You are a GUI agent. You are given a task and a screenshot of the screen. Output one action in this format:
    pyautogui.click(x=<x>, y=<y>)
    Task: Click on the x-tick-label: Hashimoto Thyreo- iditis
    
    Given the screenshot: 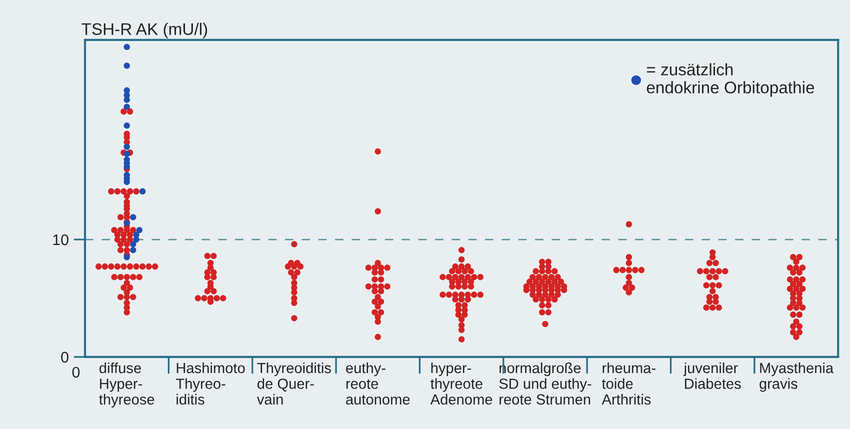 What is the action you would take?
    pyautogui.click(x=210, y=383)
    